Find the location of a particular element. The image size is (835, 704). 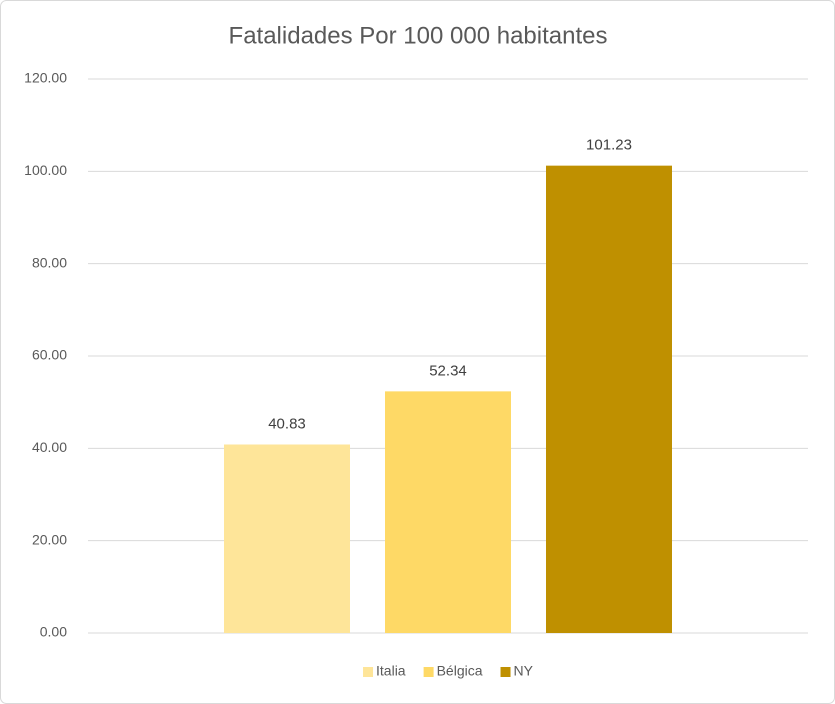

legend-label: Bélgica is located at coordinates (460, 671).